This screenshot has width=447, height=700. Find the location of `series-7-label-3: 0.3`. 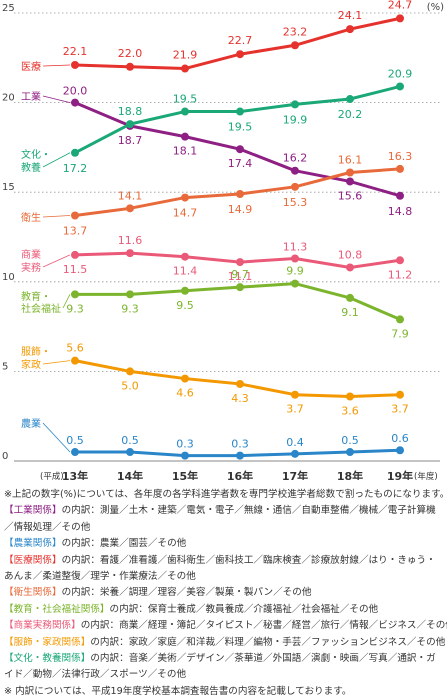

series-7-label-3: 0.3 is located at coordinates (240, 444).